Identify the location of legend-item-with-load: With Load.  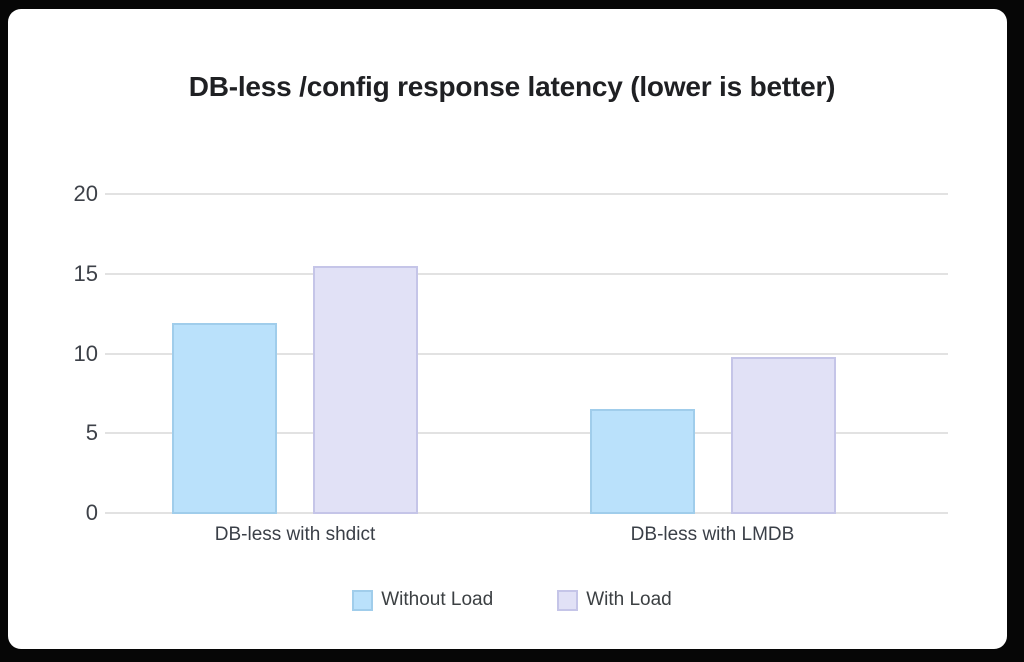
(614, 600).